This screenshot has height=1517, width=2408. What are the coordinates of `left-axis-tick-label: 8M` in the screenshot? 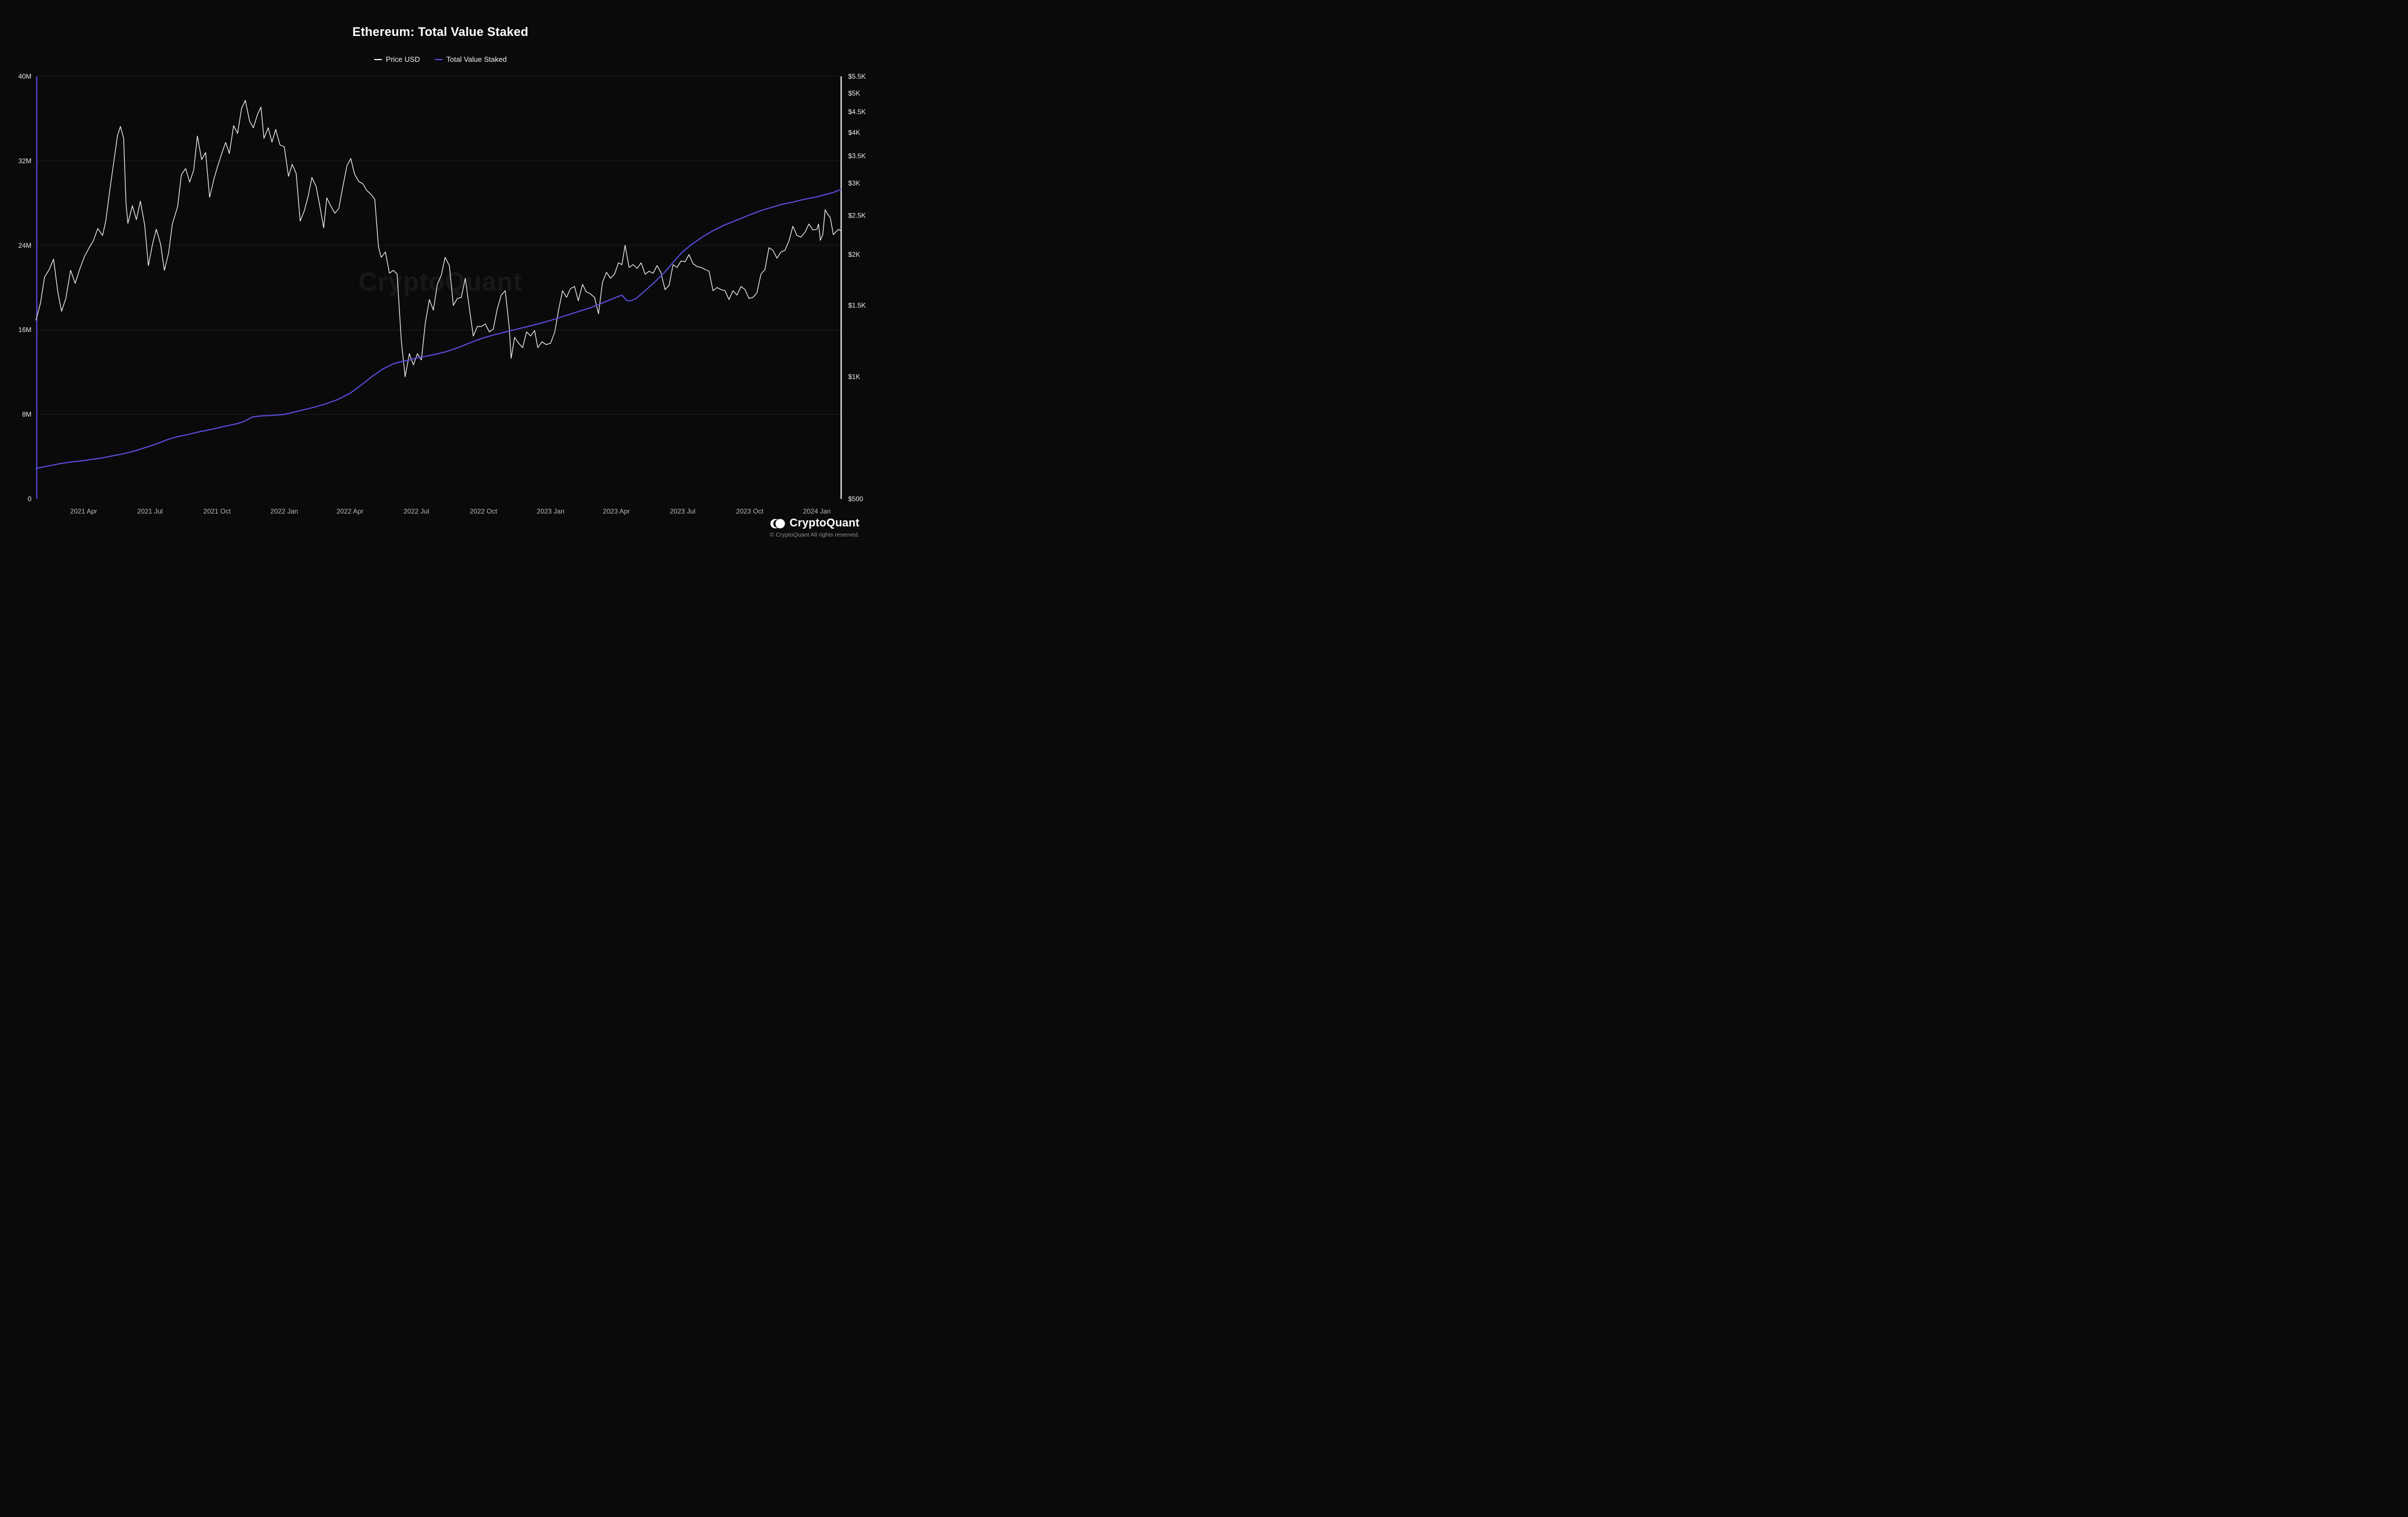 It's located at (26, 415).